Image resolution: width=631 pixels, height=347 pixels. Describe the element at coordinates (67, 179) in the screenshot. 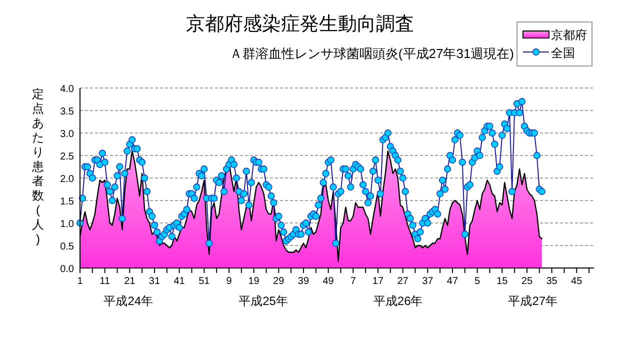

I see `y-tick-label: 2.0` at that location.